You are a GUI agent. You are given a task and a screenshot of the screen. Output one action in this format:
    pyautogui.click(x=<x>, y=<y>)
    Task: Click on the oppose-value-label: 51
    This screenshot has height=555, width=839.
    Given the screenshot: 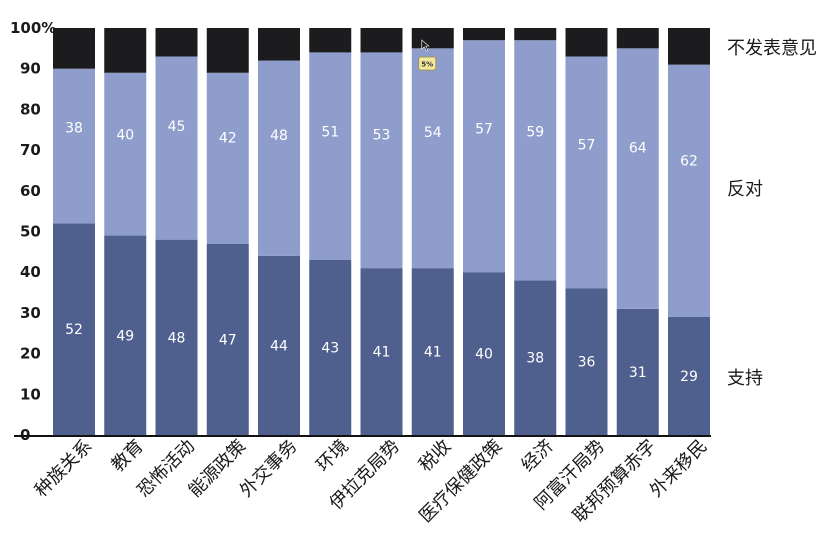 What is the action you would take?
    pyautogui.click(x=330, y=132)
    